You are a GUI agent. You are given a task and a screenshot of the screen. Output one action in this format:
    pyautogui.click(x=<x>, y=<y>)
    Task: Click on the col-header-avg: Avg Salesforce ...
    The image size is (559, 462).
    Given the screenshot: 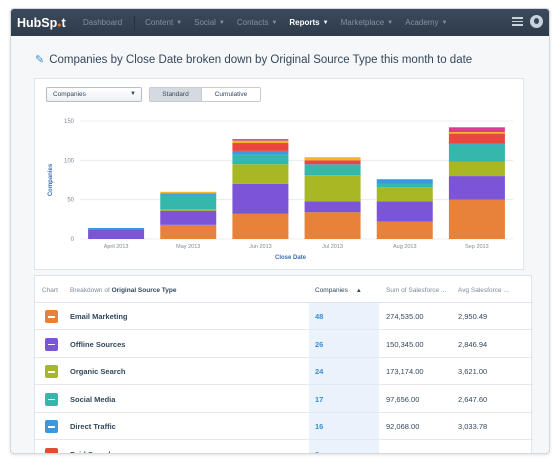 What is the action you would take?
    pyautogui.click(x=483, y=290)
    